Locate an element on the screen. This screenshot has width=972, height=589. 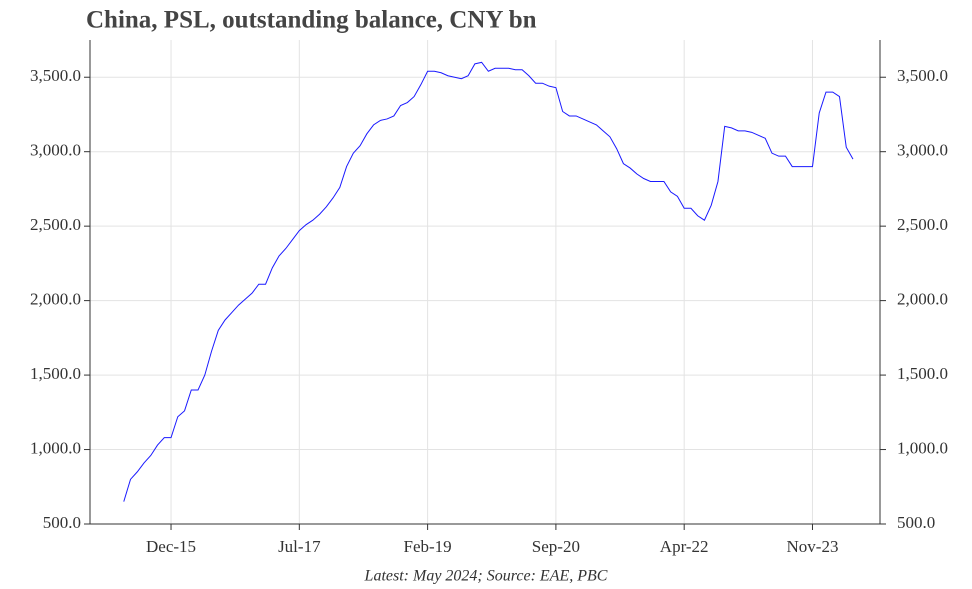
x-tick-label: Apr-22 is located at coordinates (684, 546).